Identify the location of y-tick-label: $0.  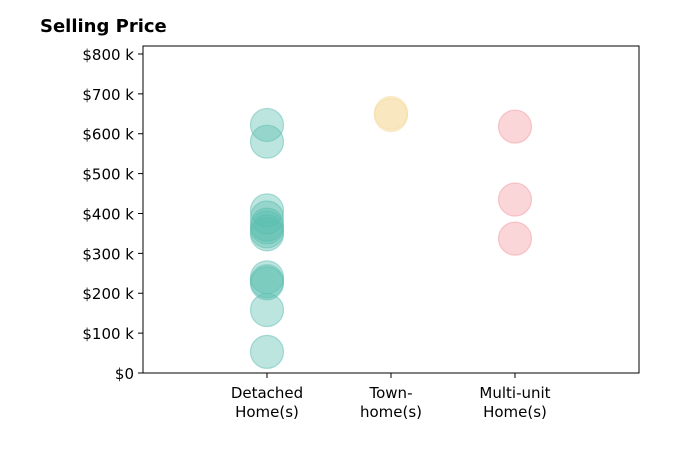
(124, 374).